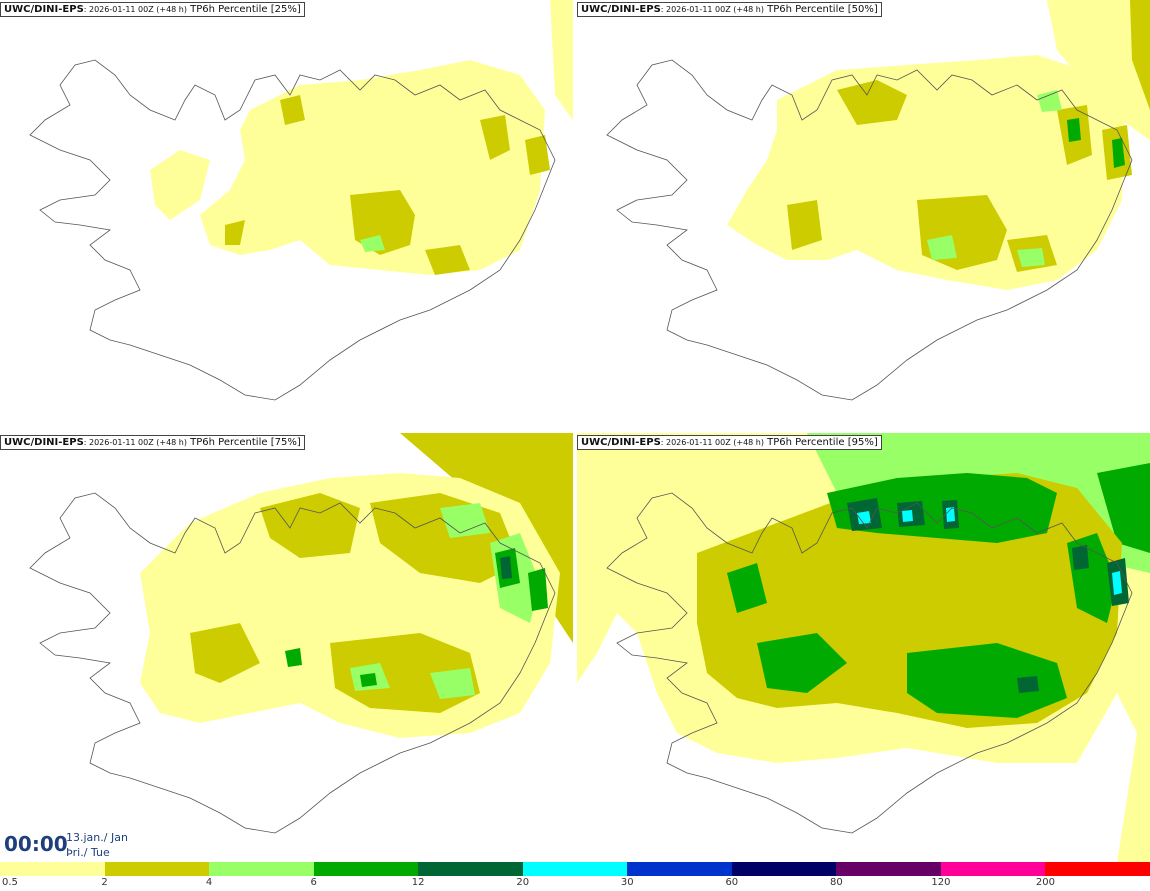 Image resolution: width=1150 pixels, height=891 pixels. Describe the element at coordinates (732, 882) in the screenshot. I see `colorbar-tick-label: 60` at that location.